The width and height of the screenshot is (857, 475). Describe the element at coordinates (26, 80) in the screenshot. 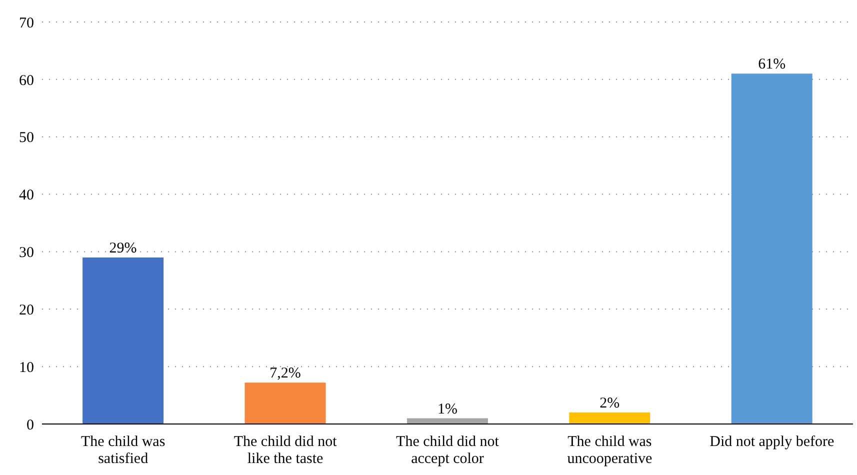

I see `y-tick-label: 60` at that location.